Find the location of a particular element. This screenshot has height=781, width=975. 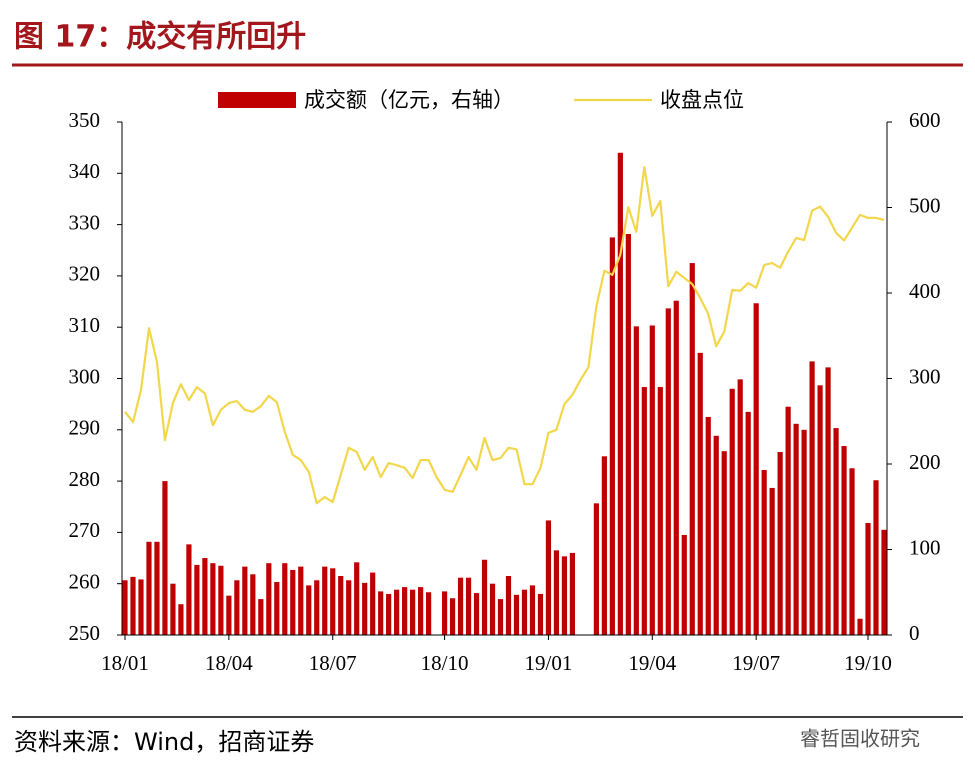

x-tick-label: 18/04 is located at coordinates (229, 663).